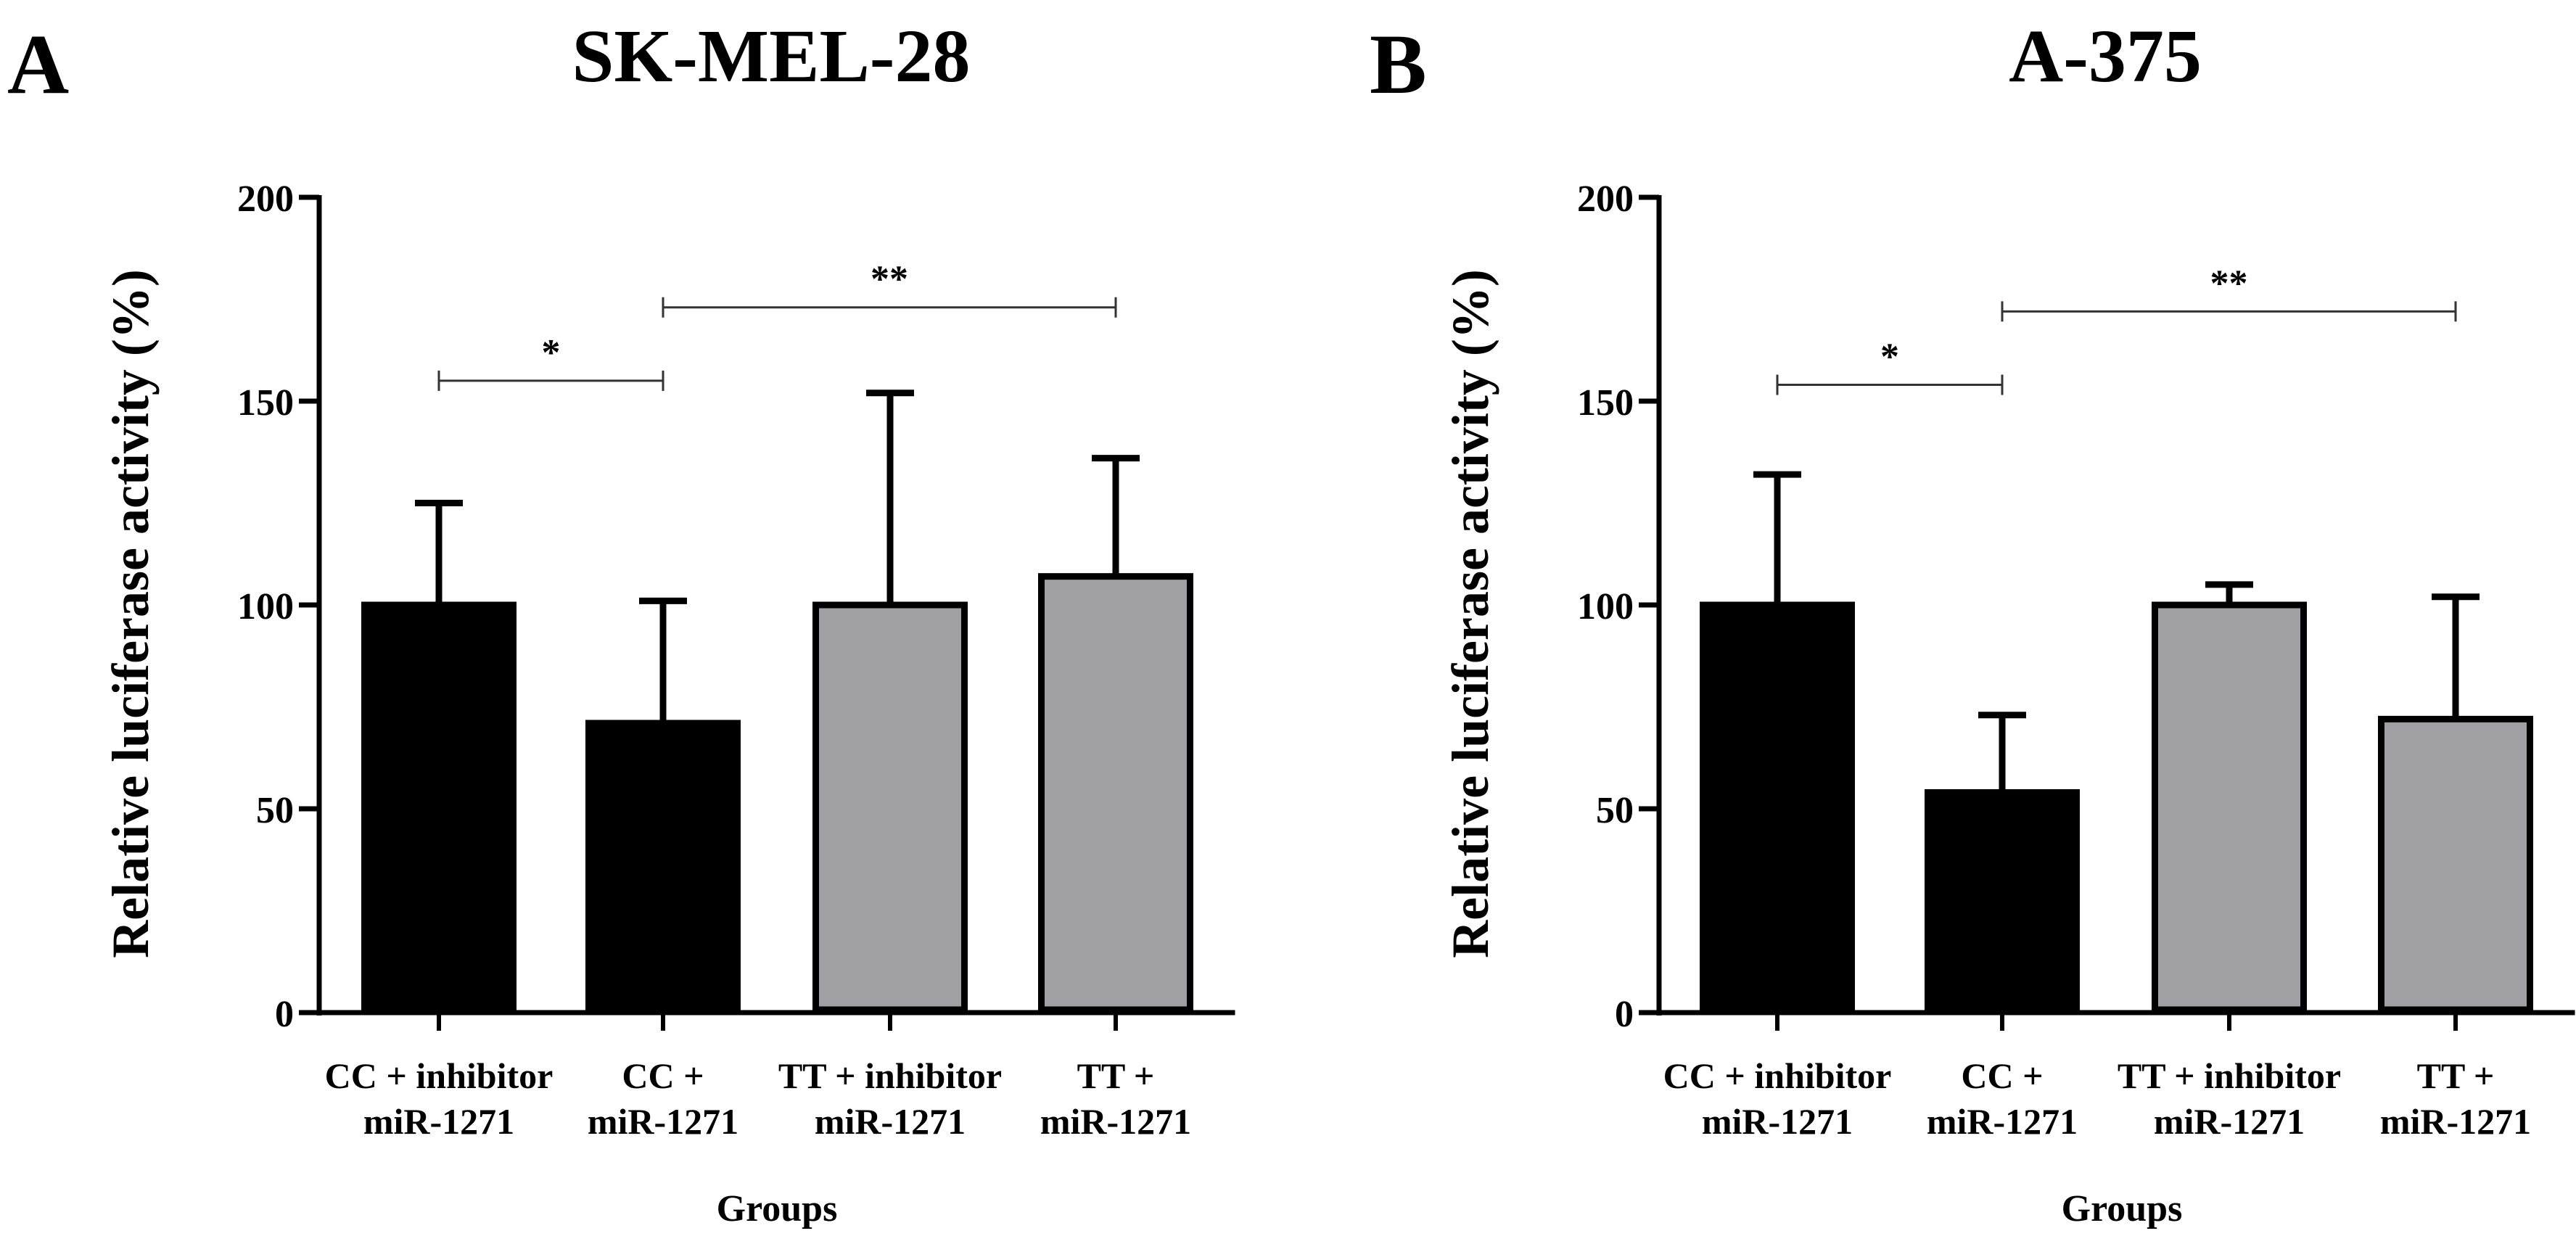  I want to click on panel-b-significance-label-1: *, so click(1889, 357).